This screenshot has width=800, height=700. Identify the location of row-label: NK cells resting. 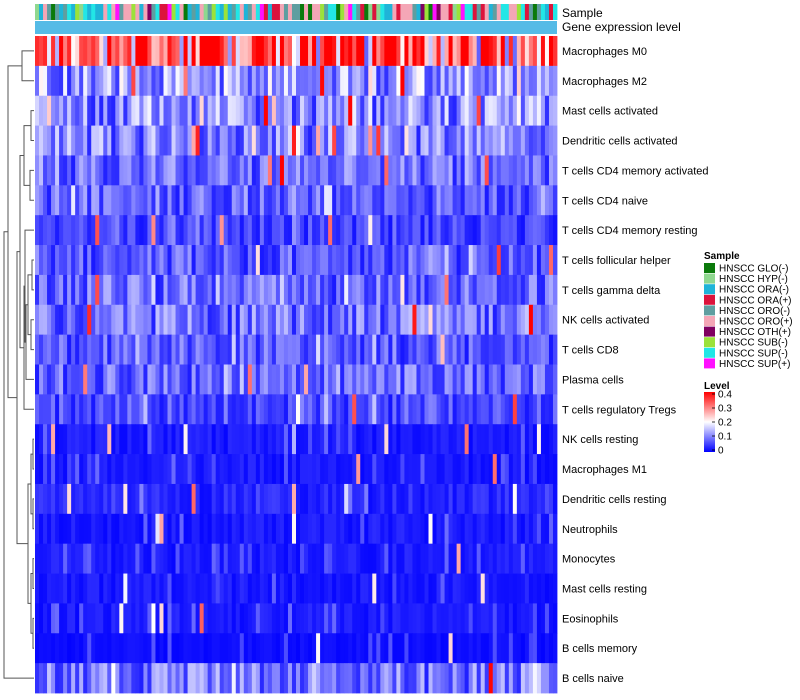
(600, 440).